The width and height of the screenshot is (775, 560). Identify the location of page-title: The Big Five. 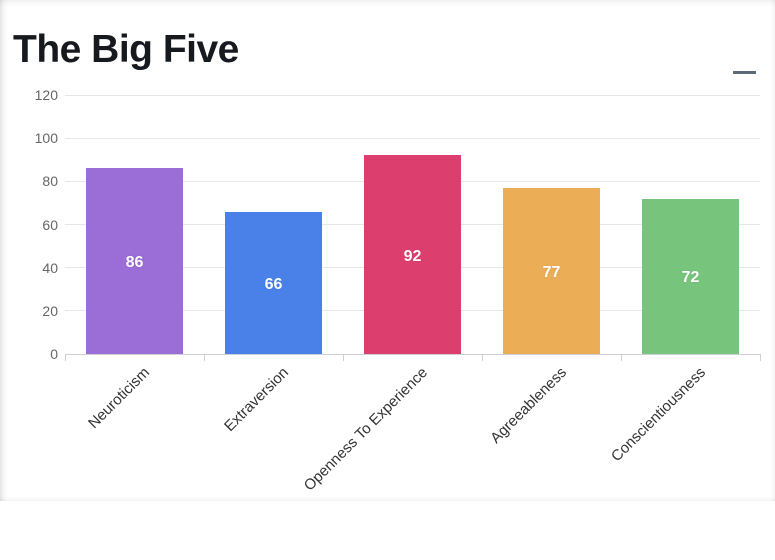
(126, 50).